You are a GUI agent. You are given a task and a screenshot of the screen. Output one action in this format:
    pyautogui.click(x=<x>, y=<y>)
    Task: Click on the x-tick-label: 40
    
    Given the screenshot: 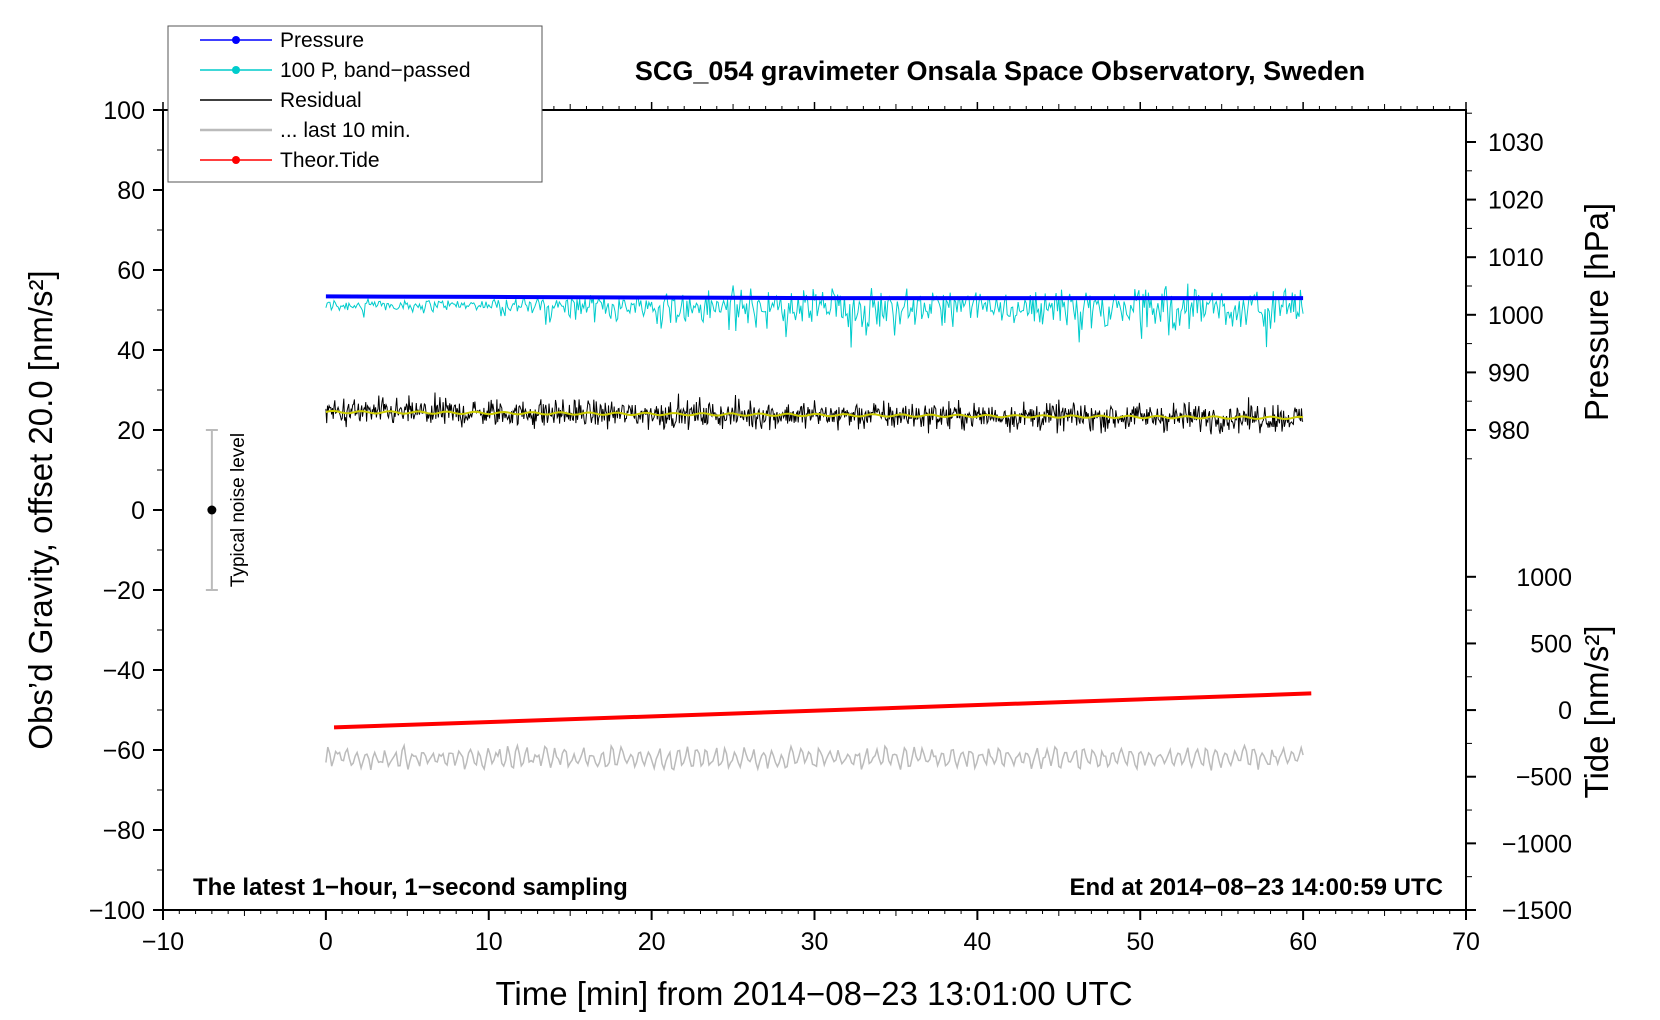 What is the action you would take?
    pyautogui.click(x=977, y=942)
    